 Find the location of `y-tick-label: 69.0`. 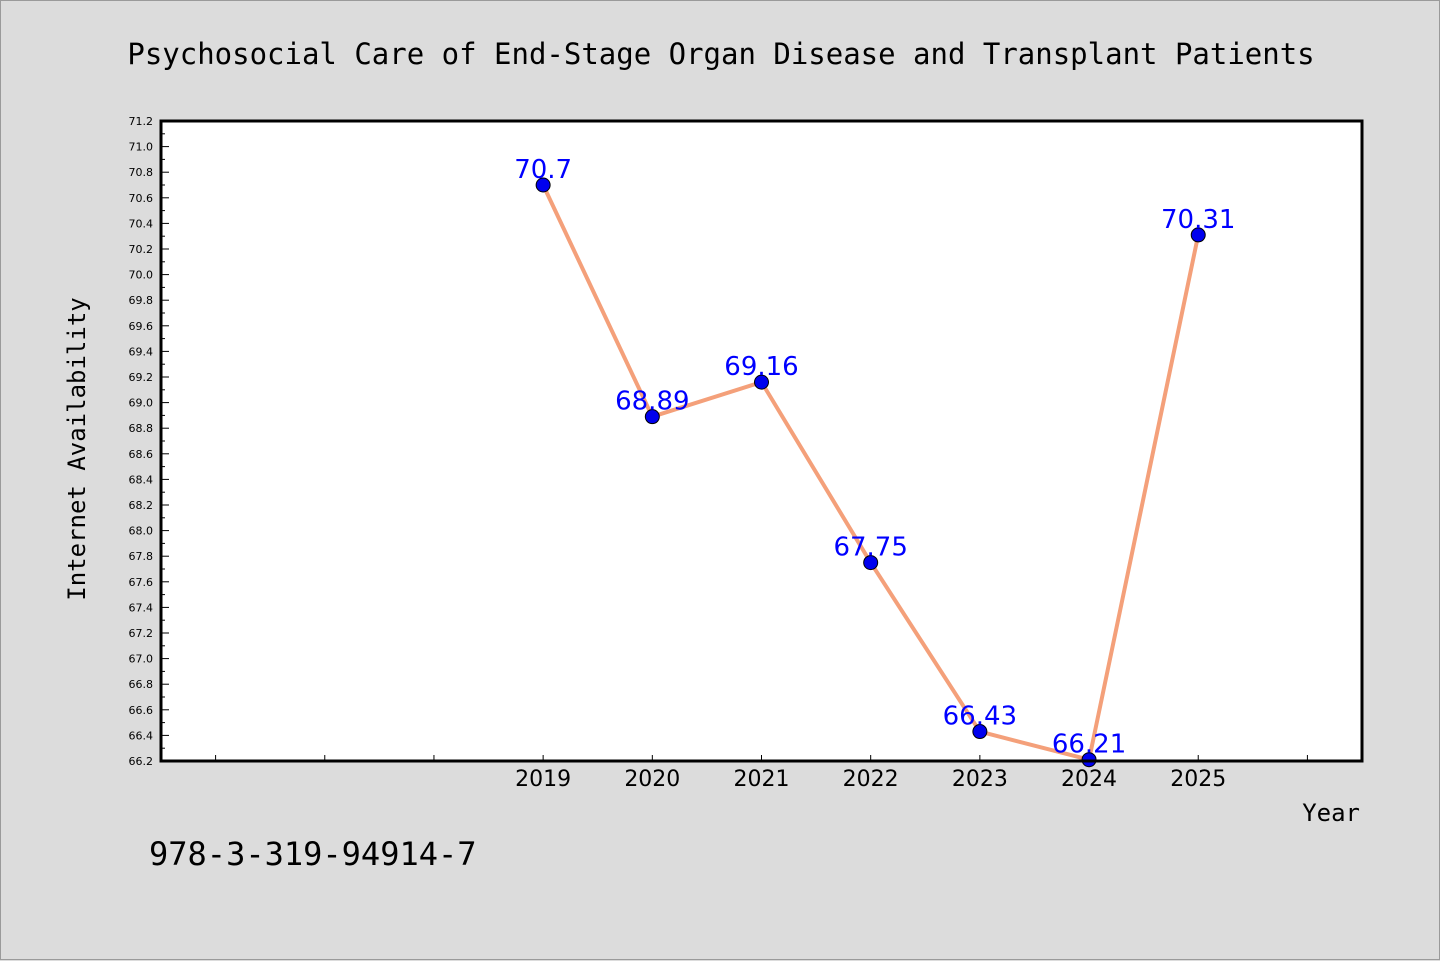

y-tick-label: 69.0 is located at coordinates (141, 403).